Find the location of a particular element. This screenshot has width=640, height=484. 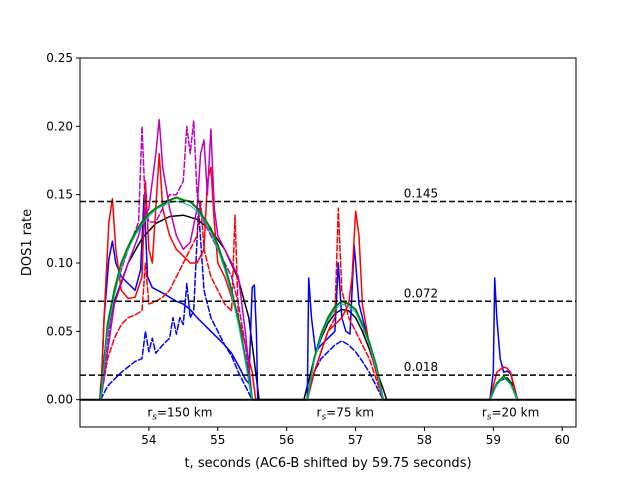

y-tick-label: 0.05 is located at coordinates (59, 331).